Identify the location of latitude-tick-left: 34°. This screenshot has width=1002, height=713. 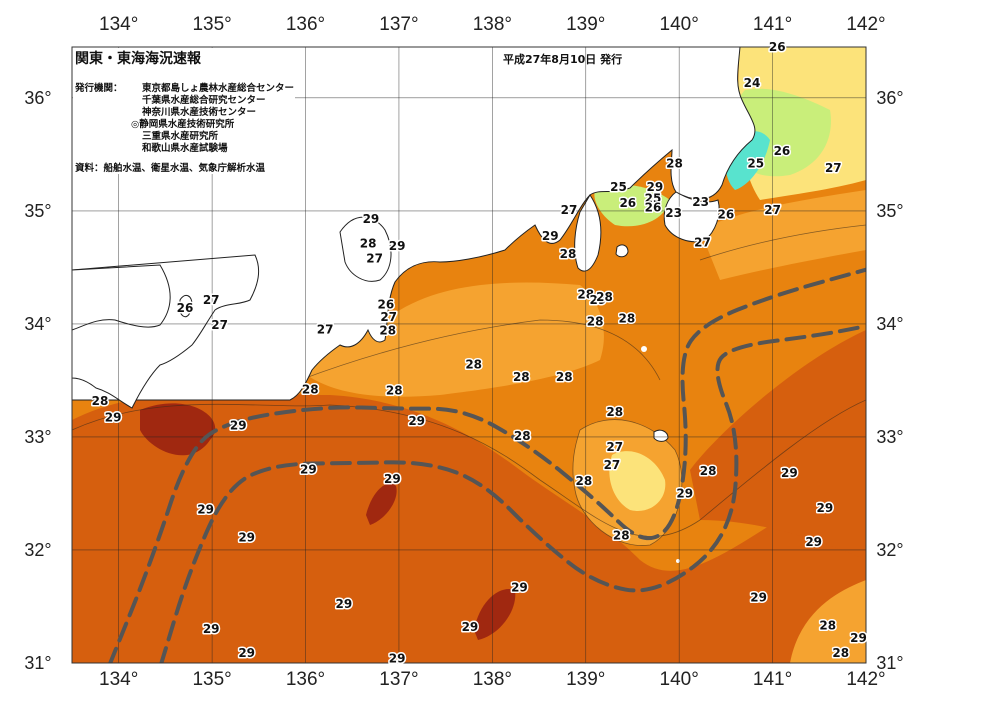
(37, 324).